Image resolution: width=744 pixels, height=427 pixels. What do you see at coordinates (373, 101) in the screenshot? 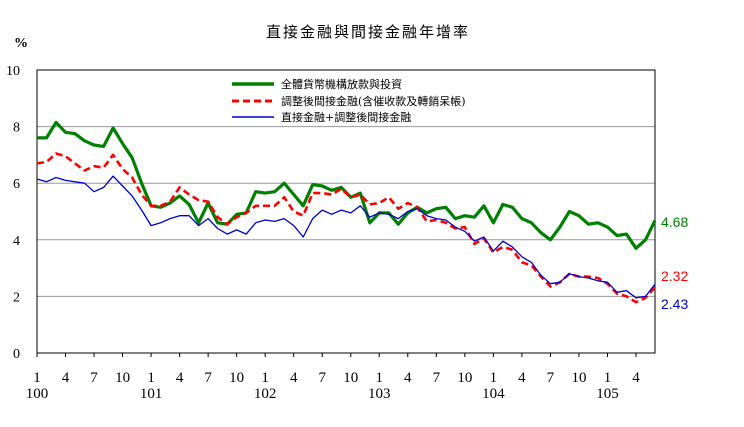
I see `legend-label-indirect-finance: 調整後間接金融(含催收款及轉銷呆帳)` at bounding box center [373, 101].